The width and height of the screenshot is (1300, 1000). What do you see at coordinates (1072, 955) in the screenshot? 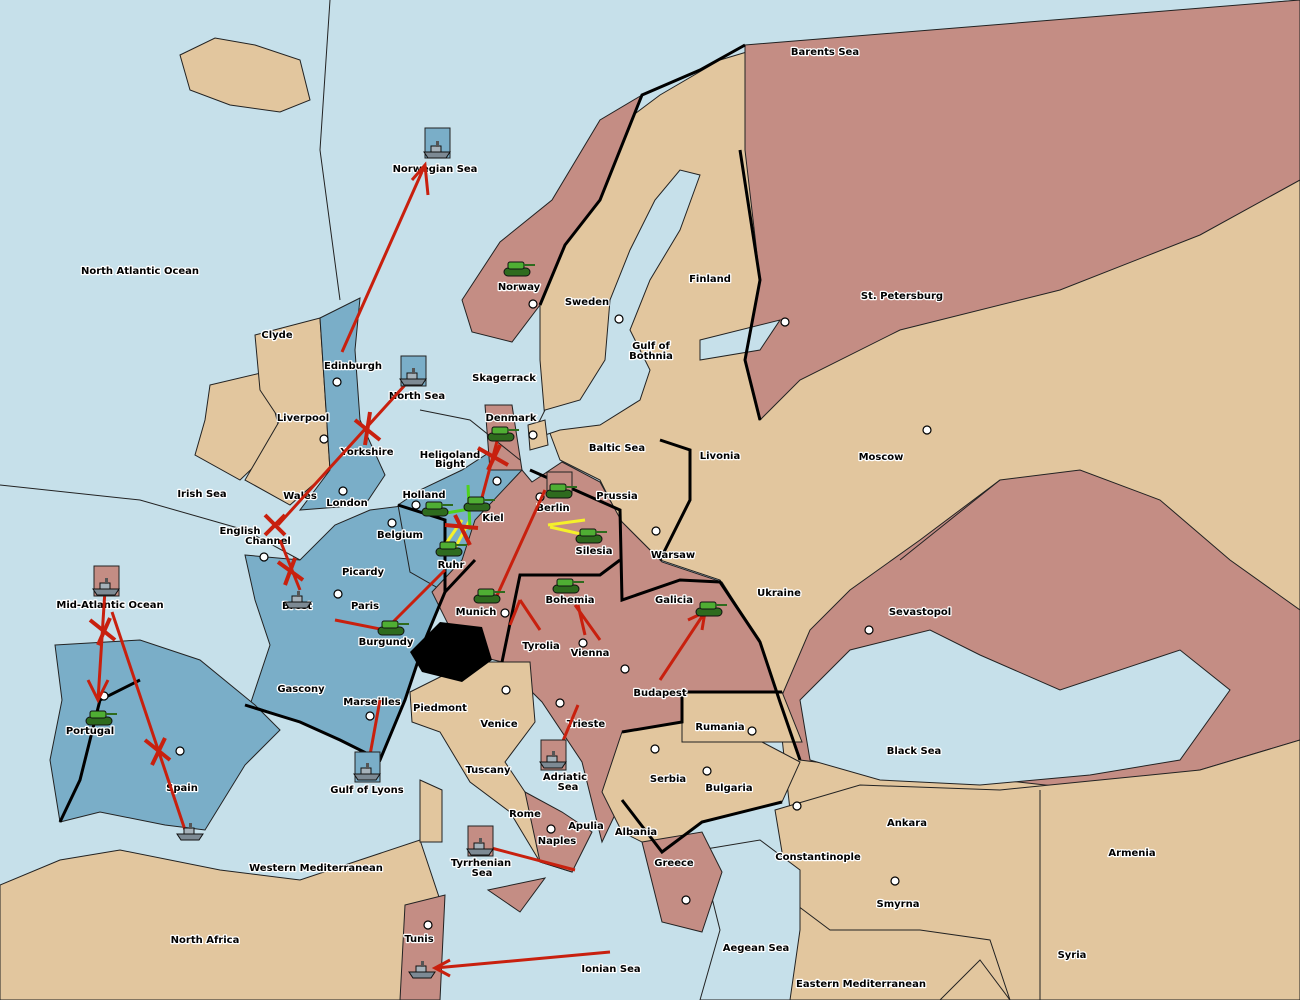
I see `label-syria: Syria` at bounding box center [1072, 955].